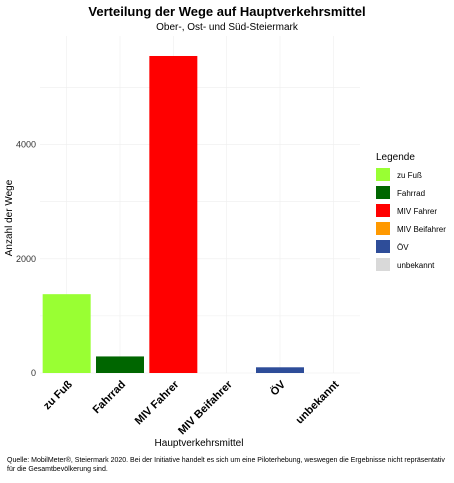 The image size is (454, 483). I want to click on legend-label: MIV Beifahrer, so click(421, 229).